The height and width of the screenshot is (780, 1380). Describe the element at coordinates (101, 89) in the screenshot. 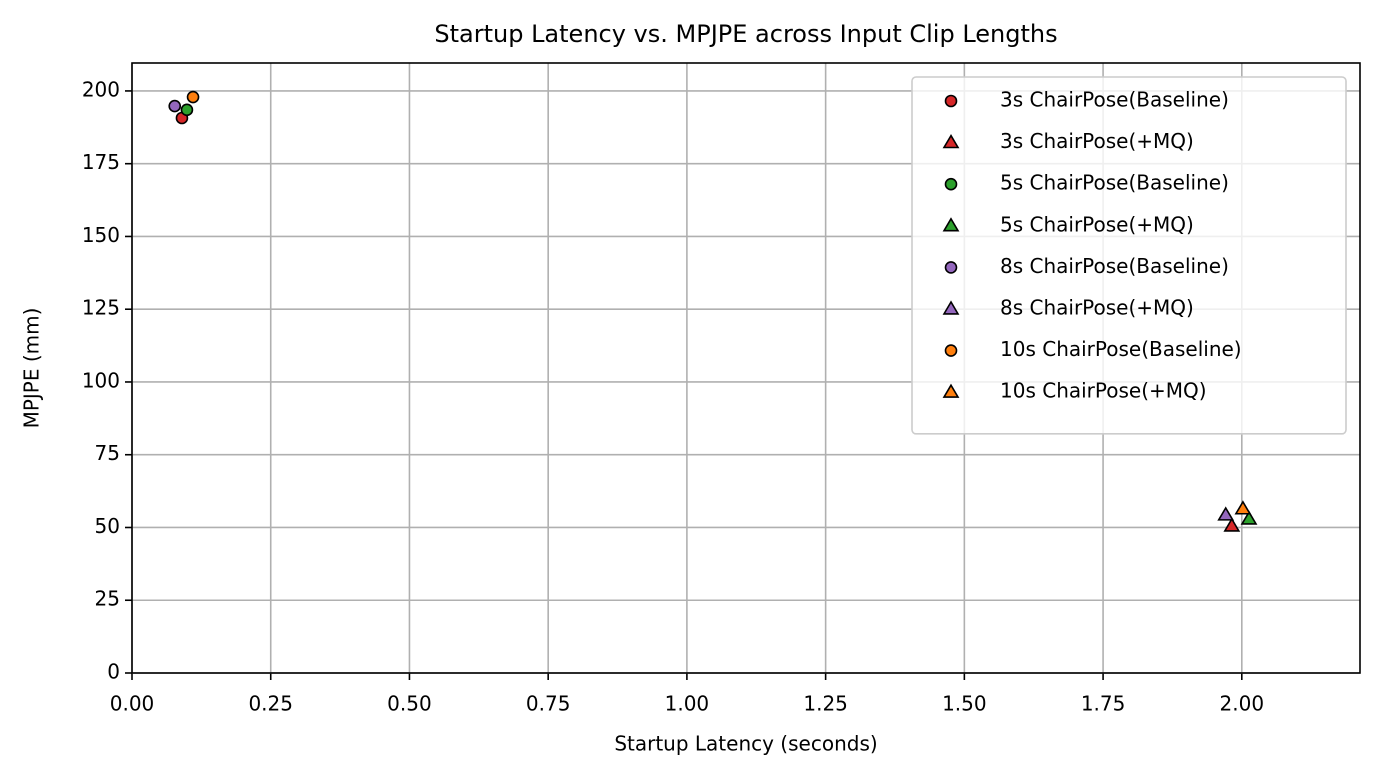

I see `y-tick-label: 200` at that location.